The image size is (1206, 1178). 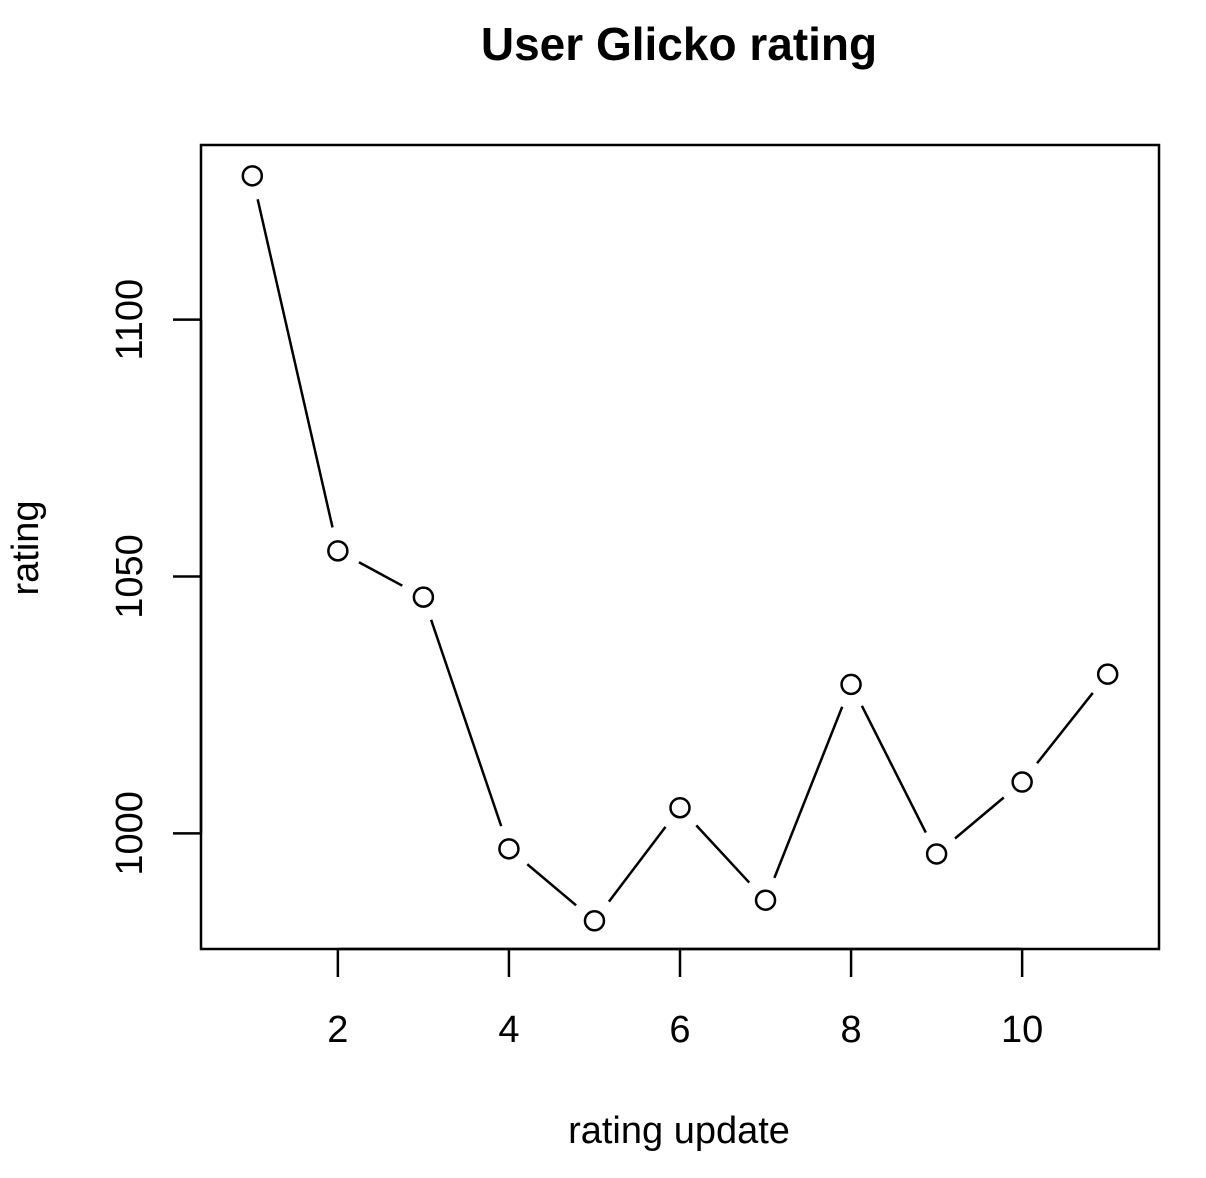 I want to click on x-axis-label: rating update, so click(x=679, y=1131).